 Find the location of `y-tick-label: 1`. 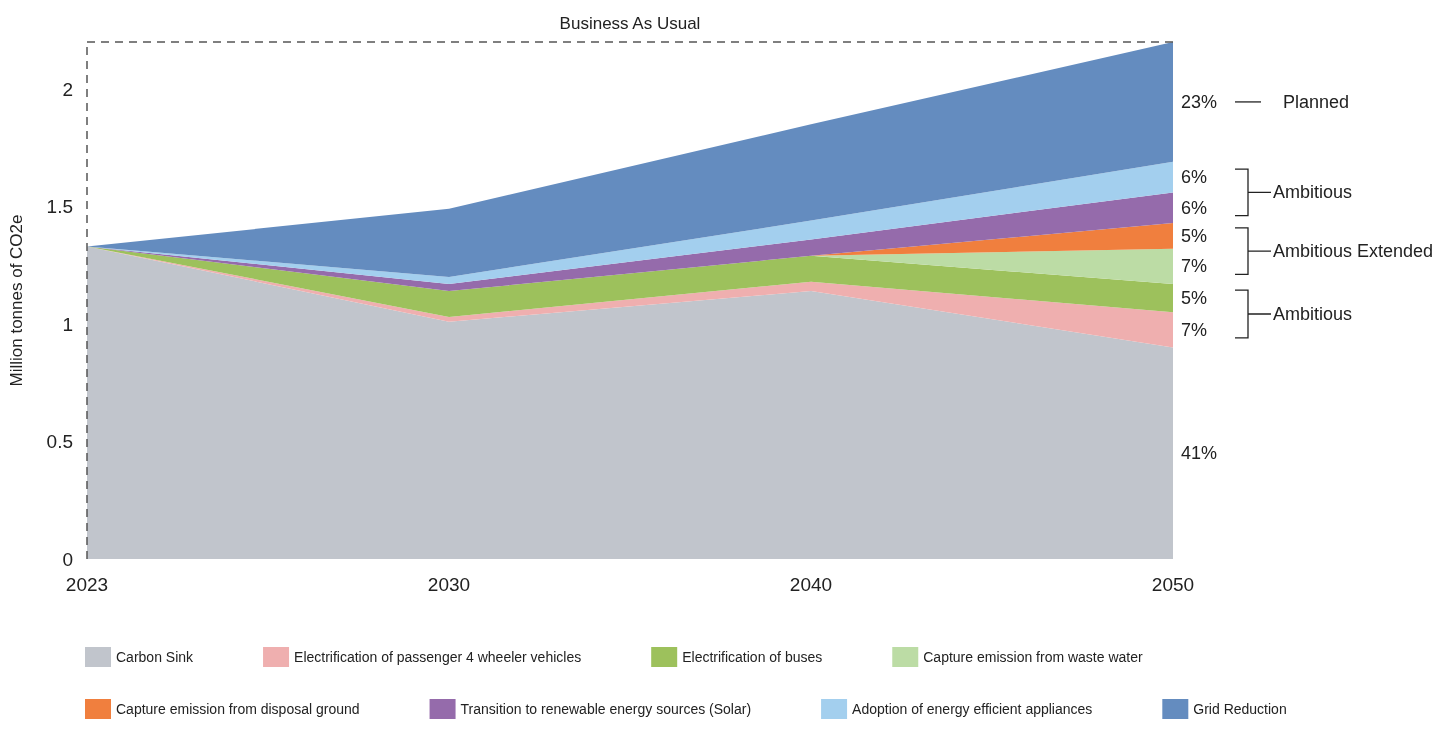

y-tick-label: 1 is located at coordinates (67, 324).